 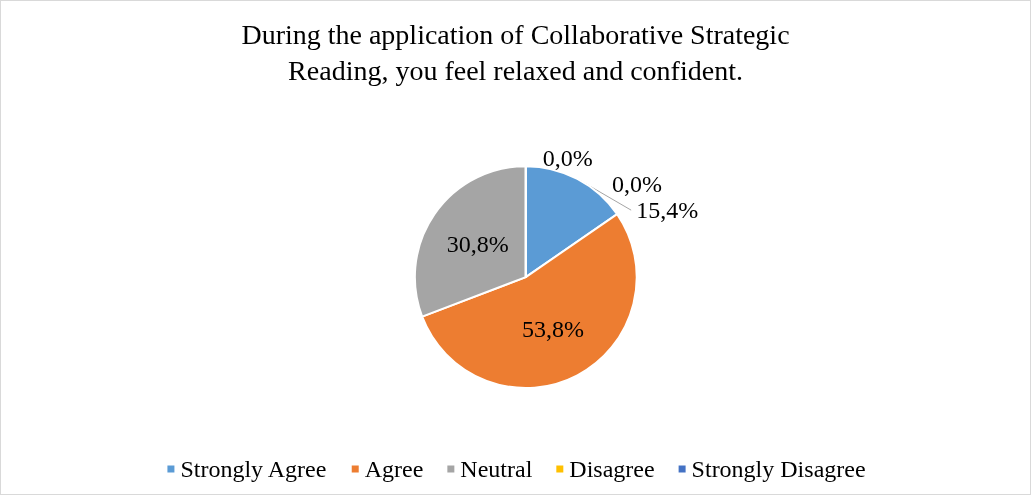 What do you see at coordinates (394, 469) in the screenshot?
I see `legend-label: Agree` at bounding box center [394, 469].